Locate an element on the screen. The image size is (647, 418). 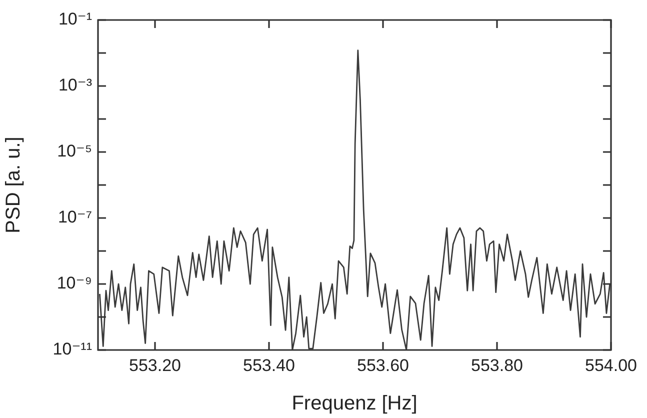
y-axis-title: PSD [a. u.] is located at coordinates (13, 185).